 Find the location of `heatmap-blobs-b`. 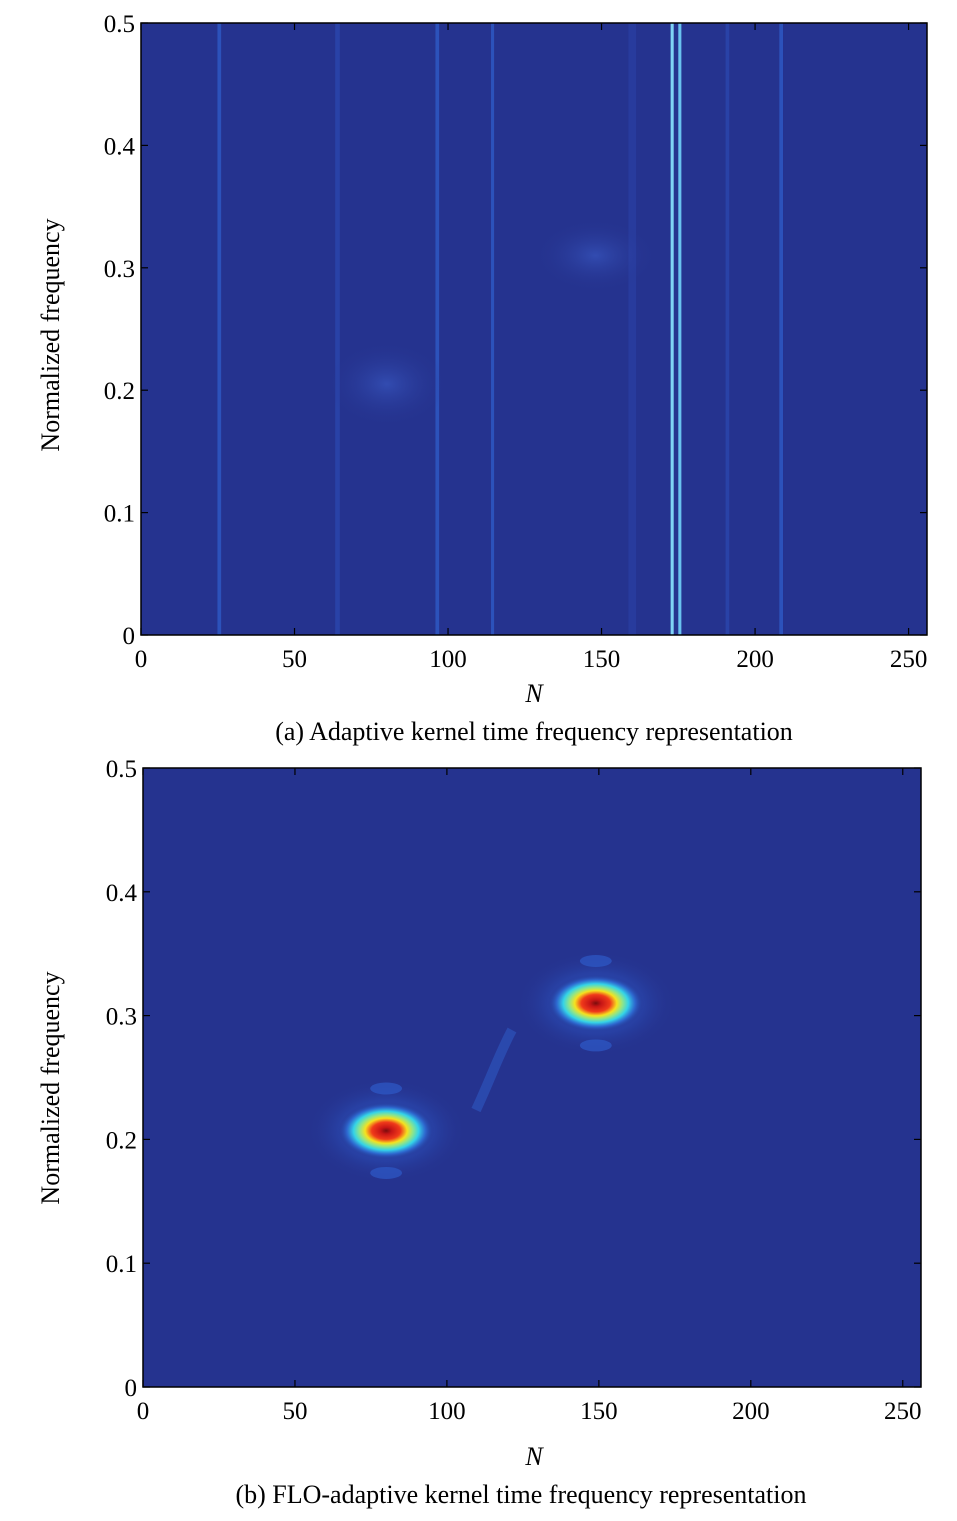

heatmap-blobs-b is located at coordinates (491, 1067).